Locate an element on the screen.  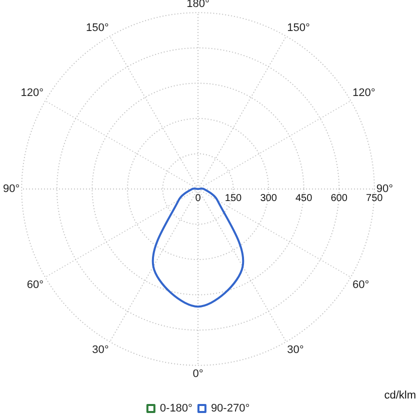
legend-label: 90-270° is located at coordinates (230, 408).